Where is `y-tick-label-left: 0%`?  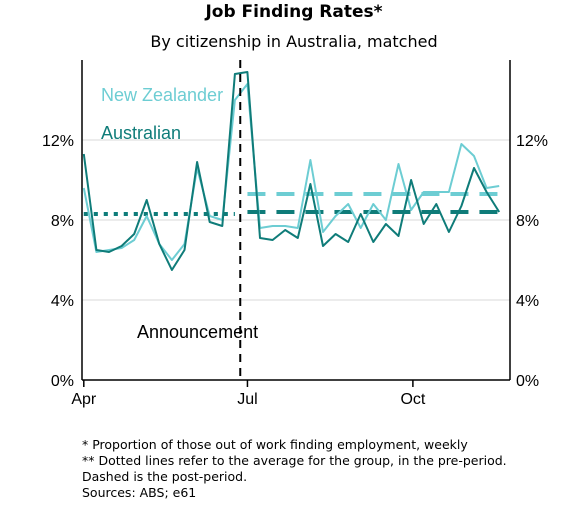
y-tick-label-left: 0% is located at coordinates (62, 381).